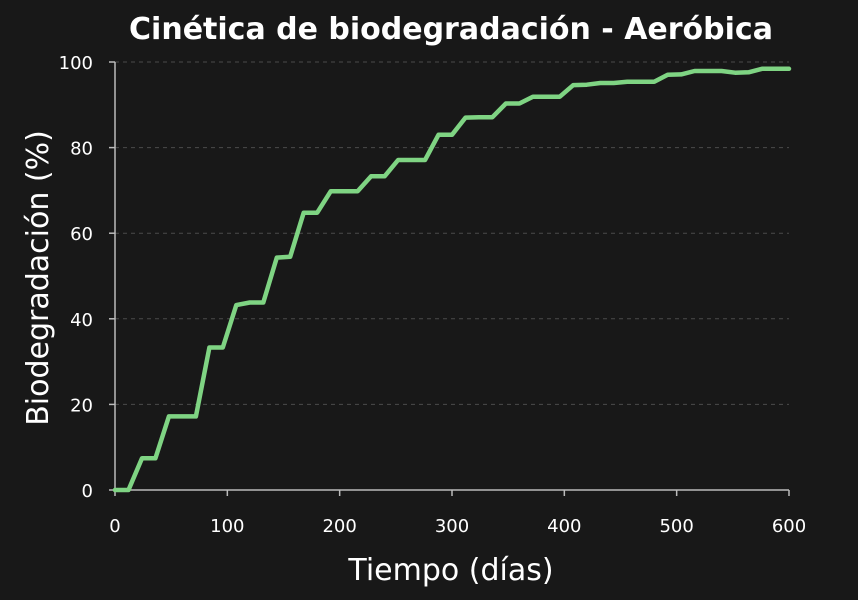  What do you see at coordinates (76, 63) in the screenshot?
I see `y-tick-label: 100` at bounding box center [76, 63].